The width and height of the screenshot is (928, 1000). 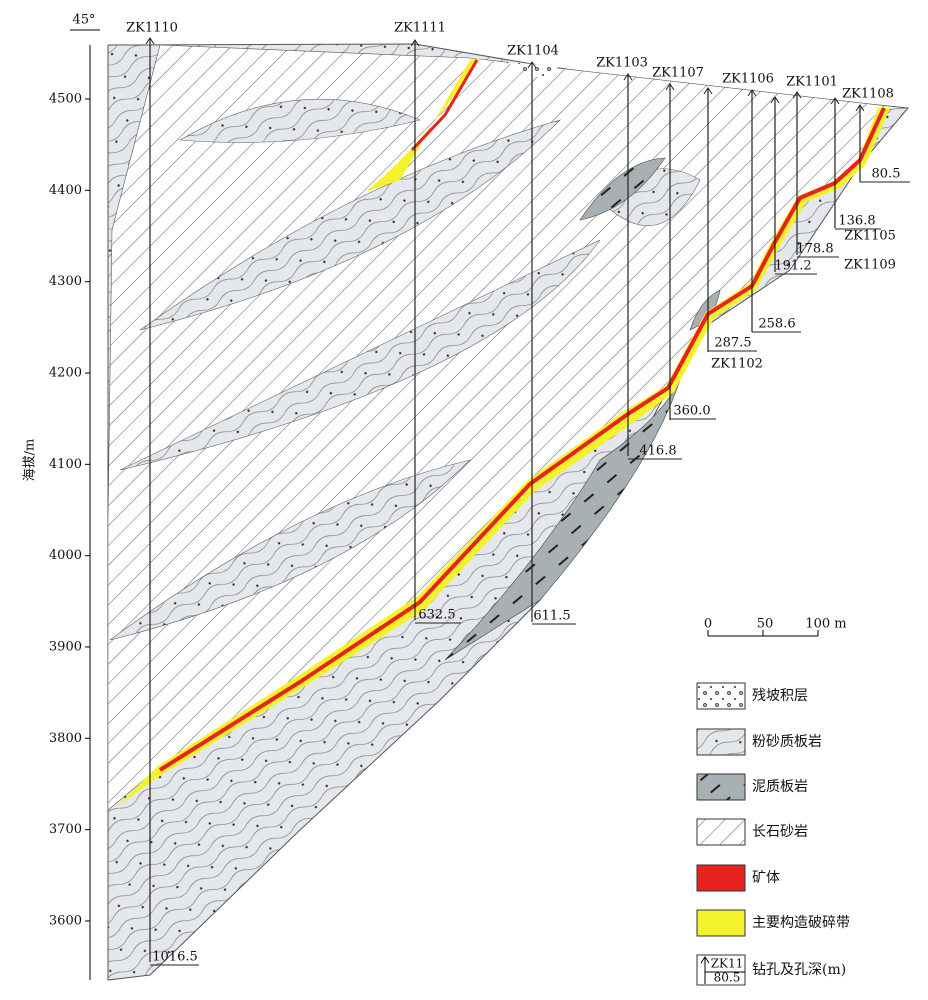 What do you see at coordinates (868, 94) in the screenshot?
I see `borehole-name: ZK1108` at bounding box center [868, 94].